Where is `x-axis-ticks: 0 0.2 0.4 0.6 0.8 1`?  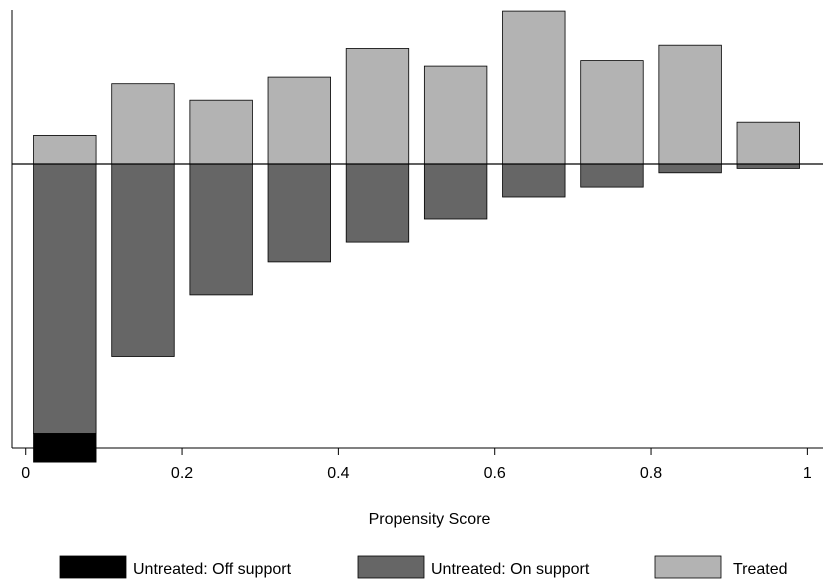
x-axis-ticks: 0 0.2 0.4 0.6 0.8 1 is located at coordinates (416, 465).